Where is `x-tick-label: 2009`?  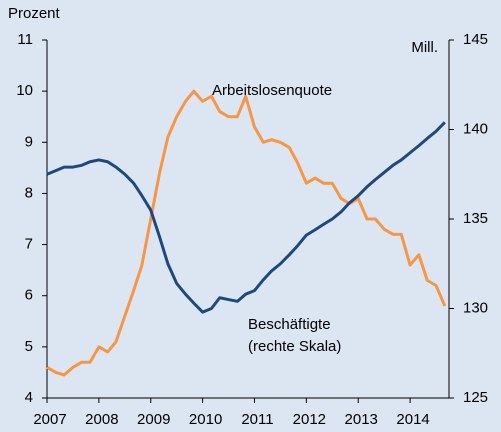
x-tick-label: 2009 is located at coordinates (153, 419).